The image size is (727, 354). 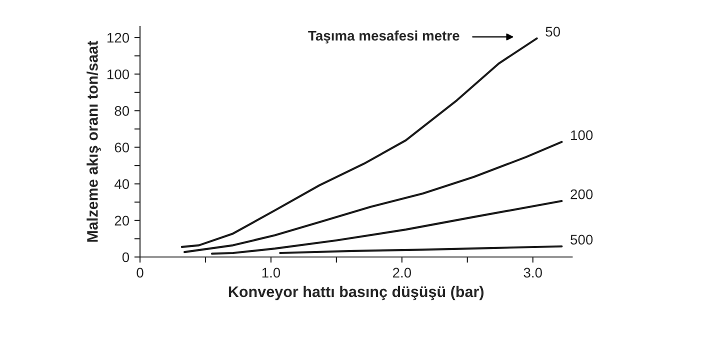 What do you see at coordinates (533, 273) in the screenshot?
I see `x-tick-label: 3.0` at bounding box center [533, 273].